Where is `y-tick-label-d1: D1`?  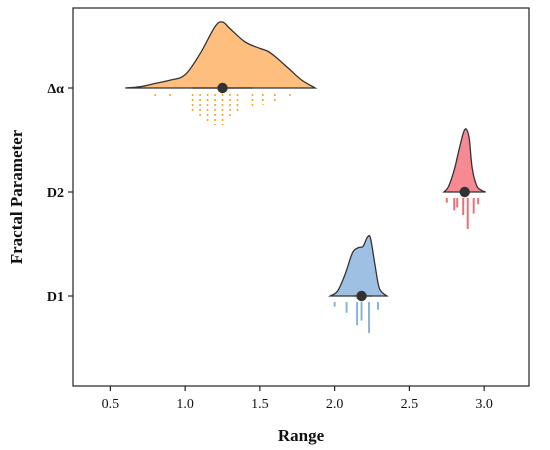 y-tick-label-d1: D1 is located at coordinates (55, 297).